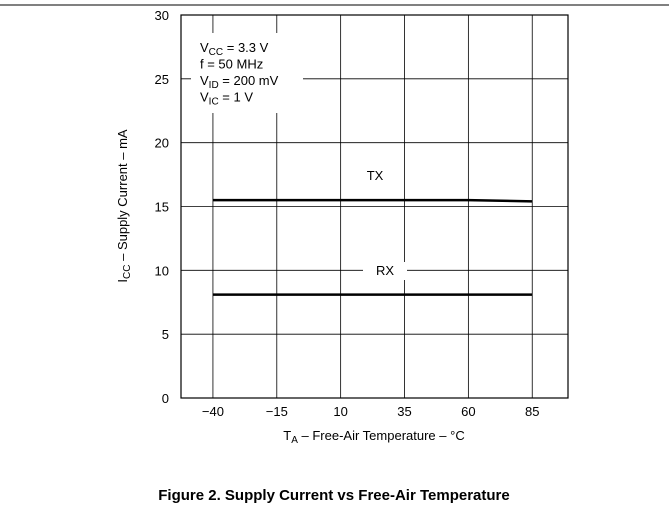  What do you see at coordinates (245, 47) in the screenshot?
I see `annotation-rest: = 3.3 V` at bounding box center [245, 47].